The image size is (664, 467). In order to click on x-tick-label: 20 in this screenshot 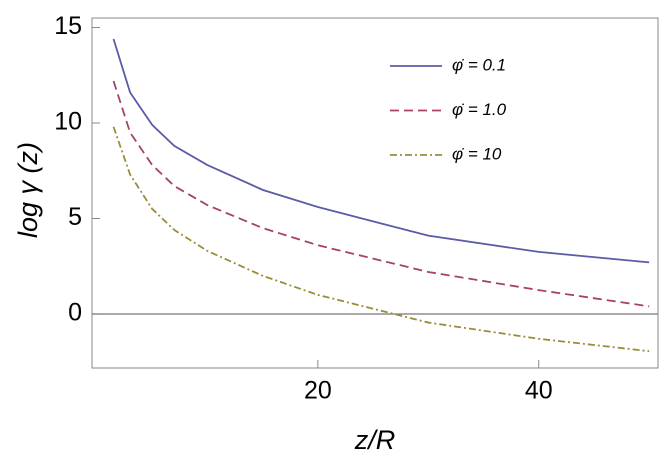, I will do `click(318, 391)`.